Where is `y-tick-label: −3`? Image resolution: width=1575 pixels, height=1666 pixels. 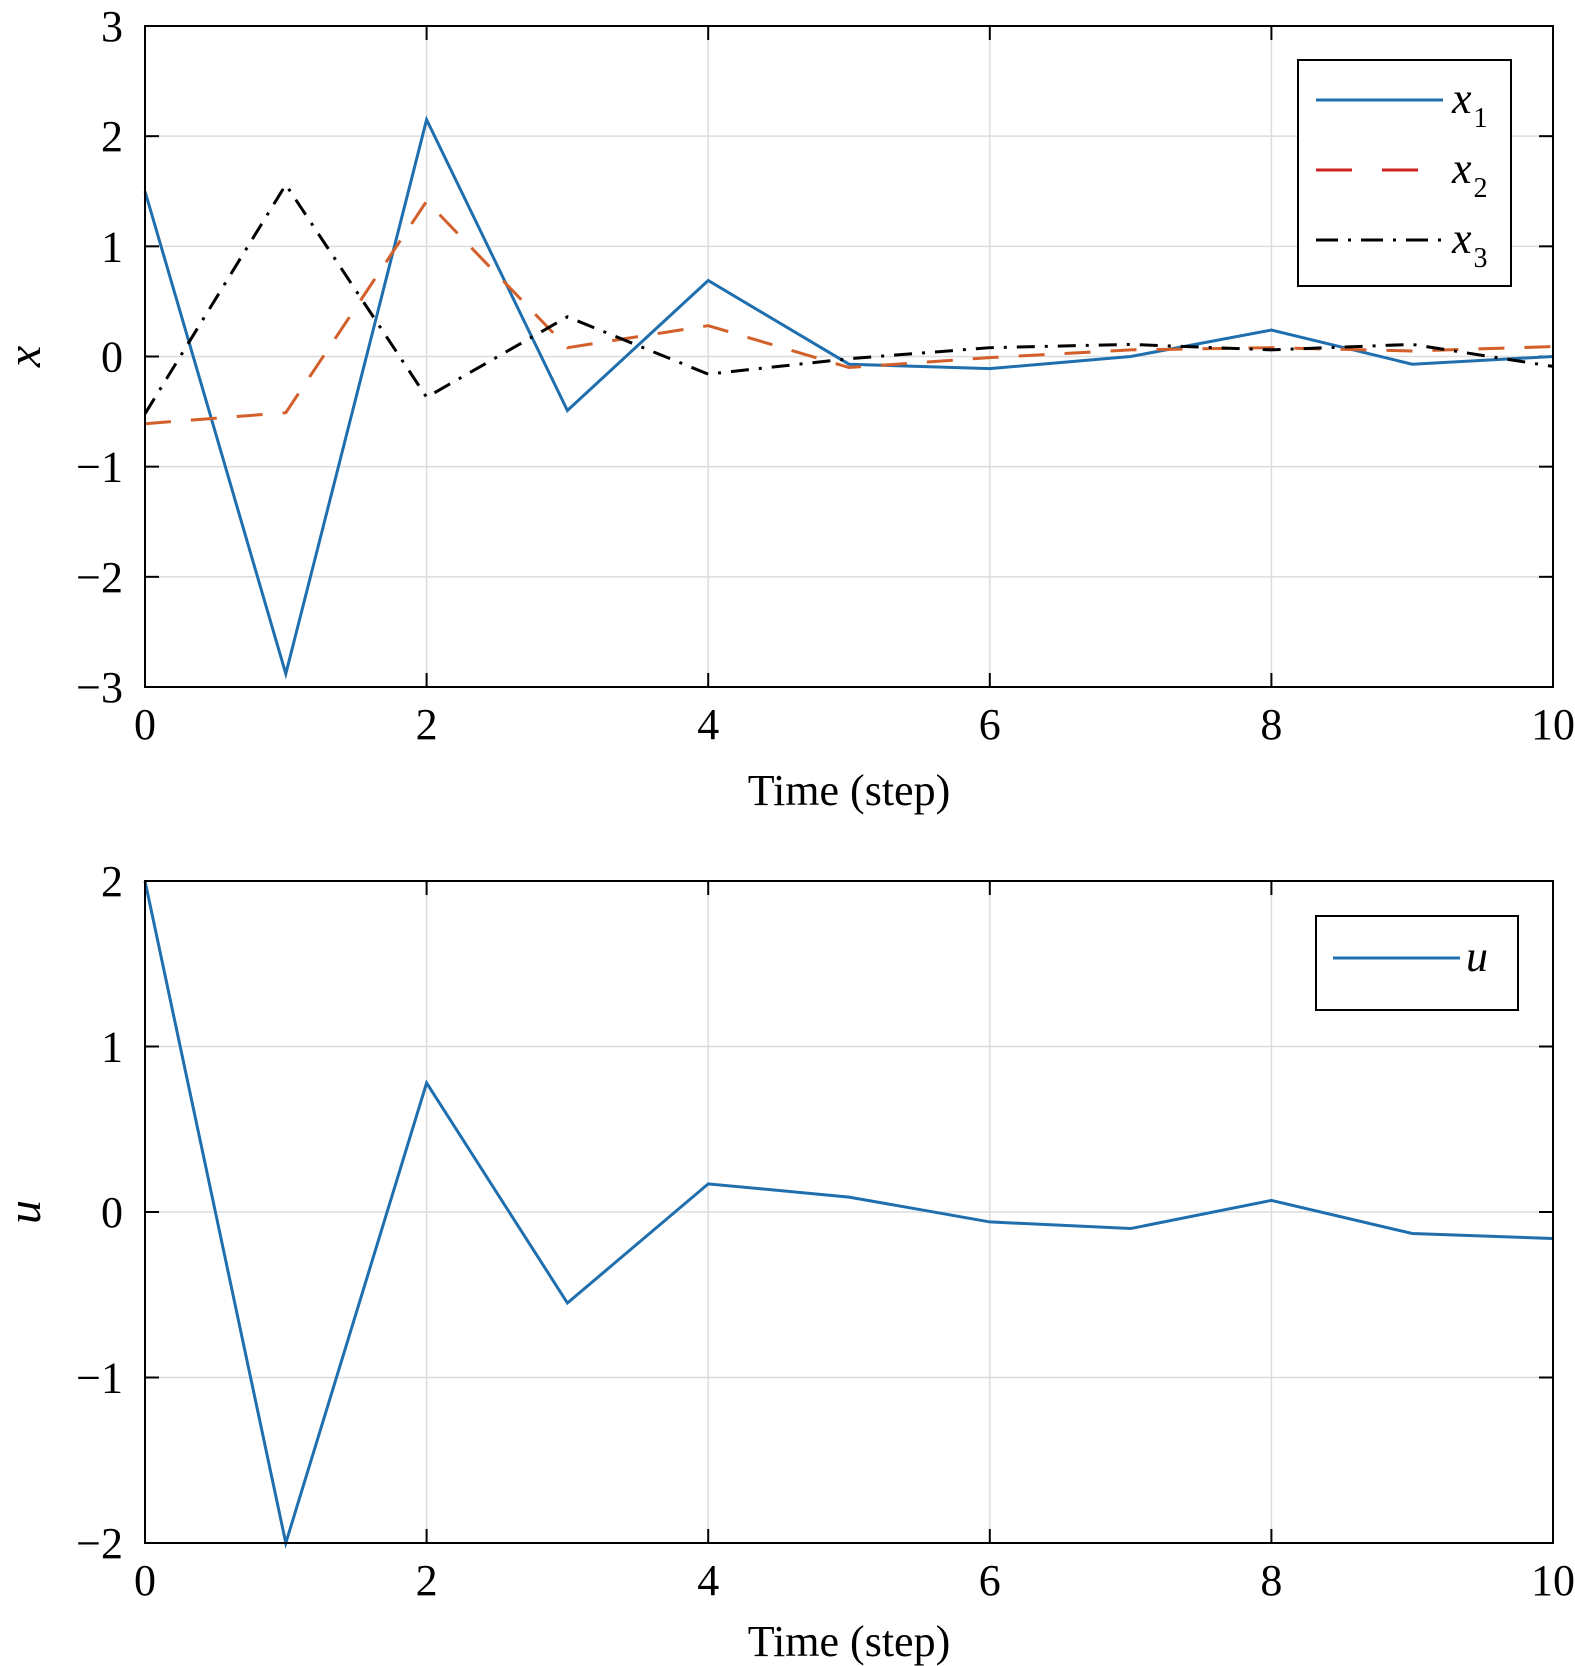 y-tick-label: −3 is located at coordinates (99, 687).